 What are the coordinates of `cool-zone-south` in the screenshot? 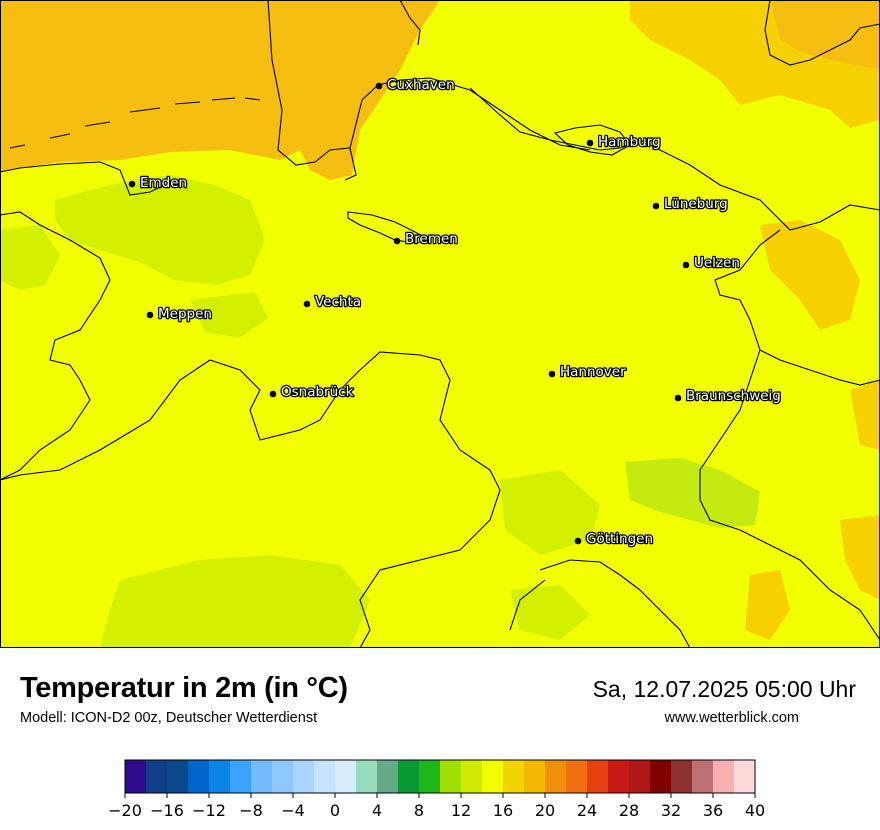 It's located at (550, 612).